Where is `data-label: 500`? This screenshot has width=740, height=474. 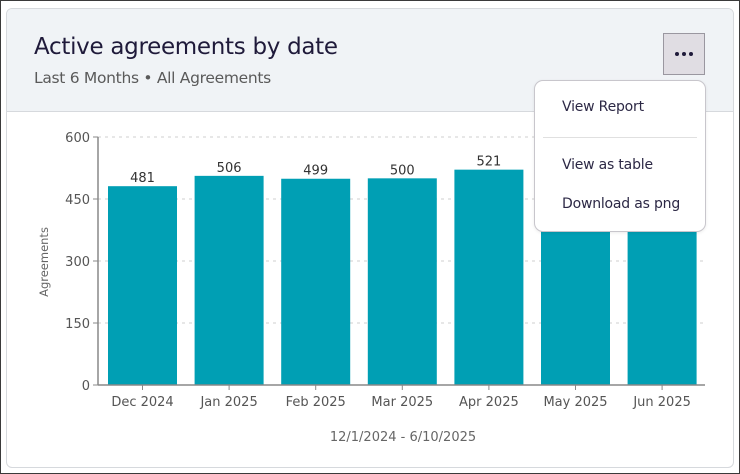 data-label: 500 is located at coordinates (402, 170).